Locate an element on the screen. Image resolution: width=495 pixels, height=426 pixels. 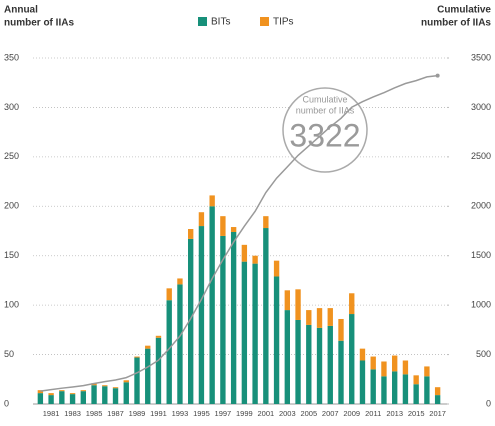
x-tick-label: 1981 is located at coordinates (51, 413).